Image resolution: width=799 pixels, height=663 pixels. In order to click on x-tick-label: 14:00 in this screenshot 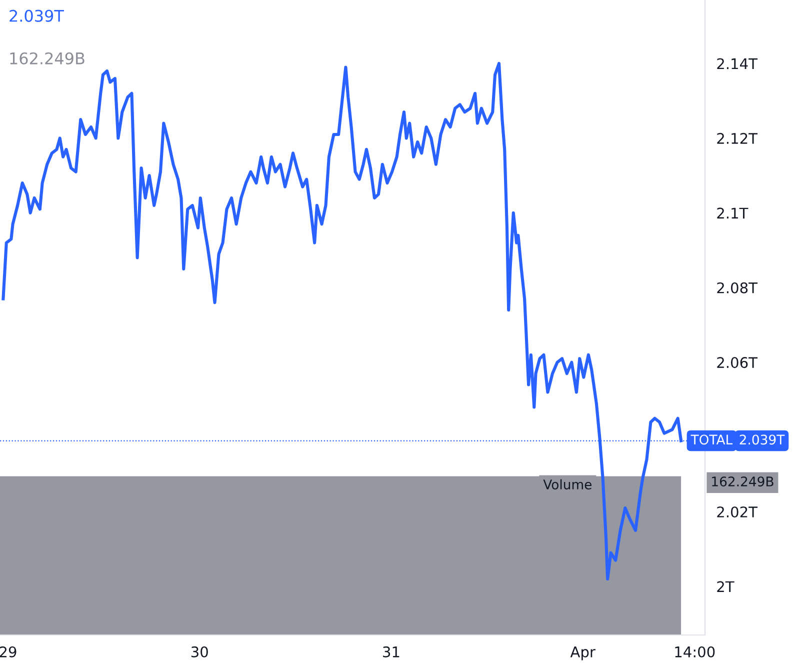, I will do `click(695, 652)`.